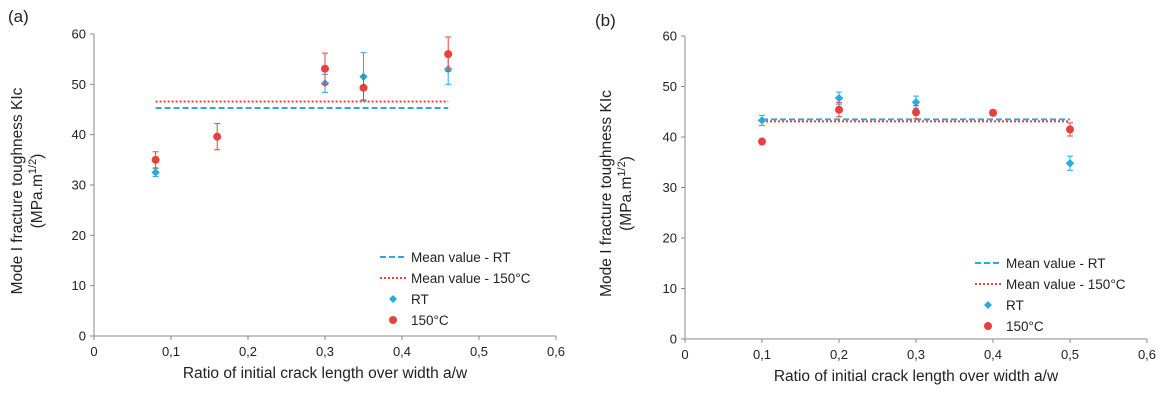  I want to click on panel-label: (b), so click(605, 20).